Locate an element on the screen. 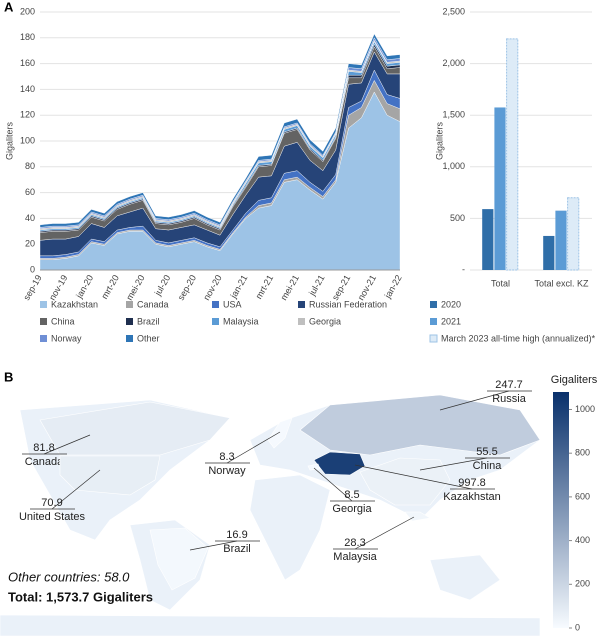  legend-label: Brazil is located at coordinates (148, 321).